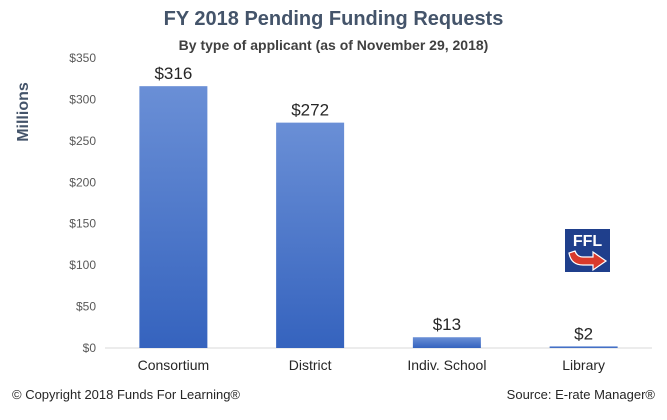 The image size is (667, 420). I want to click on copyright-text: © Copyright 2018 Funds For Learning®, so click(126, 394).